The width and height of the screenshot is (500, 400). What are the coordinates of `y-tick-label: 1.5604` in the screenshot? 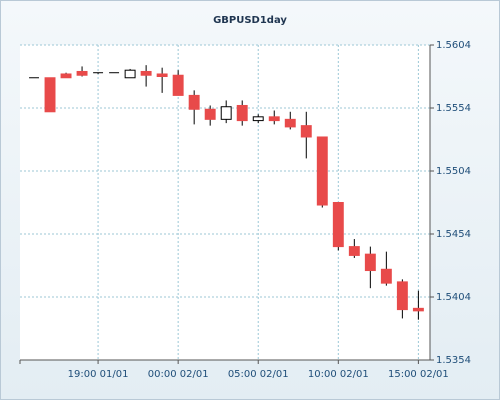 It's located at (453, 45).